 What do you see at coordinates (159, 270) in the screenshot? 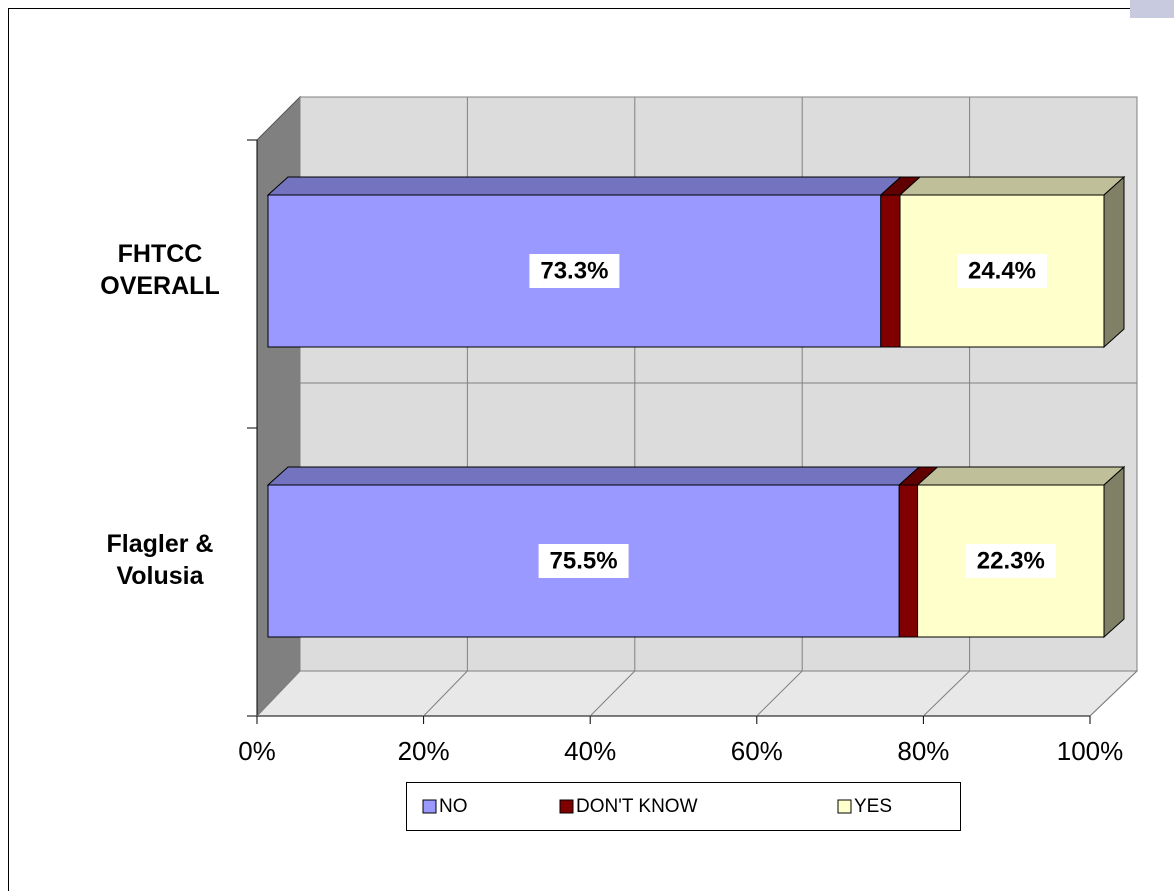
I see `category-label: FHTCC OVERALL` at bounding box center [159, 270].